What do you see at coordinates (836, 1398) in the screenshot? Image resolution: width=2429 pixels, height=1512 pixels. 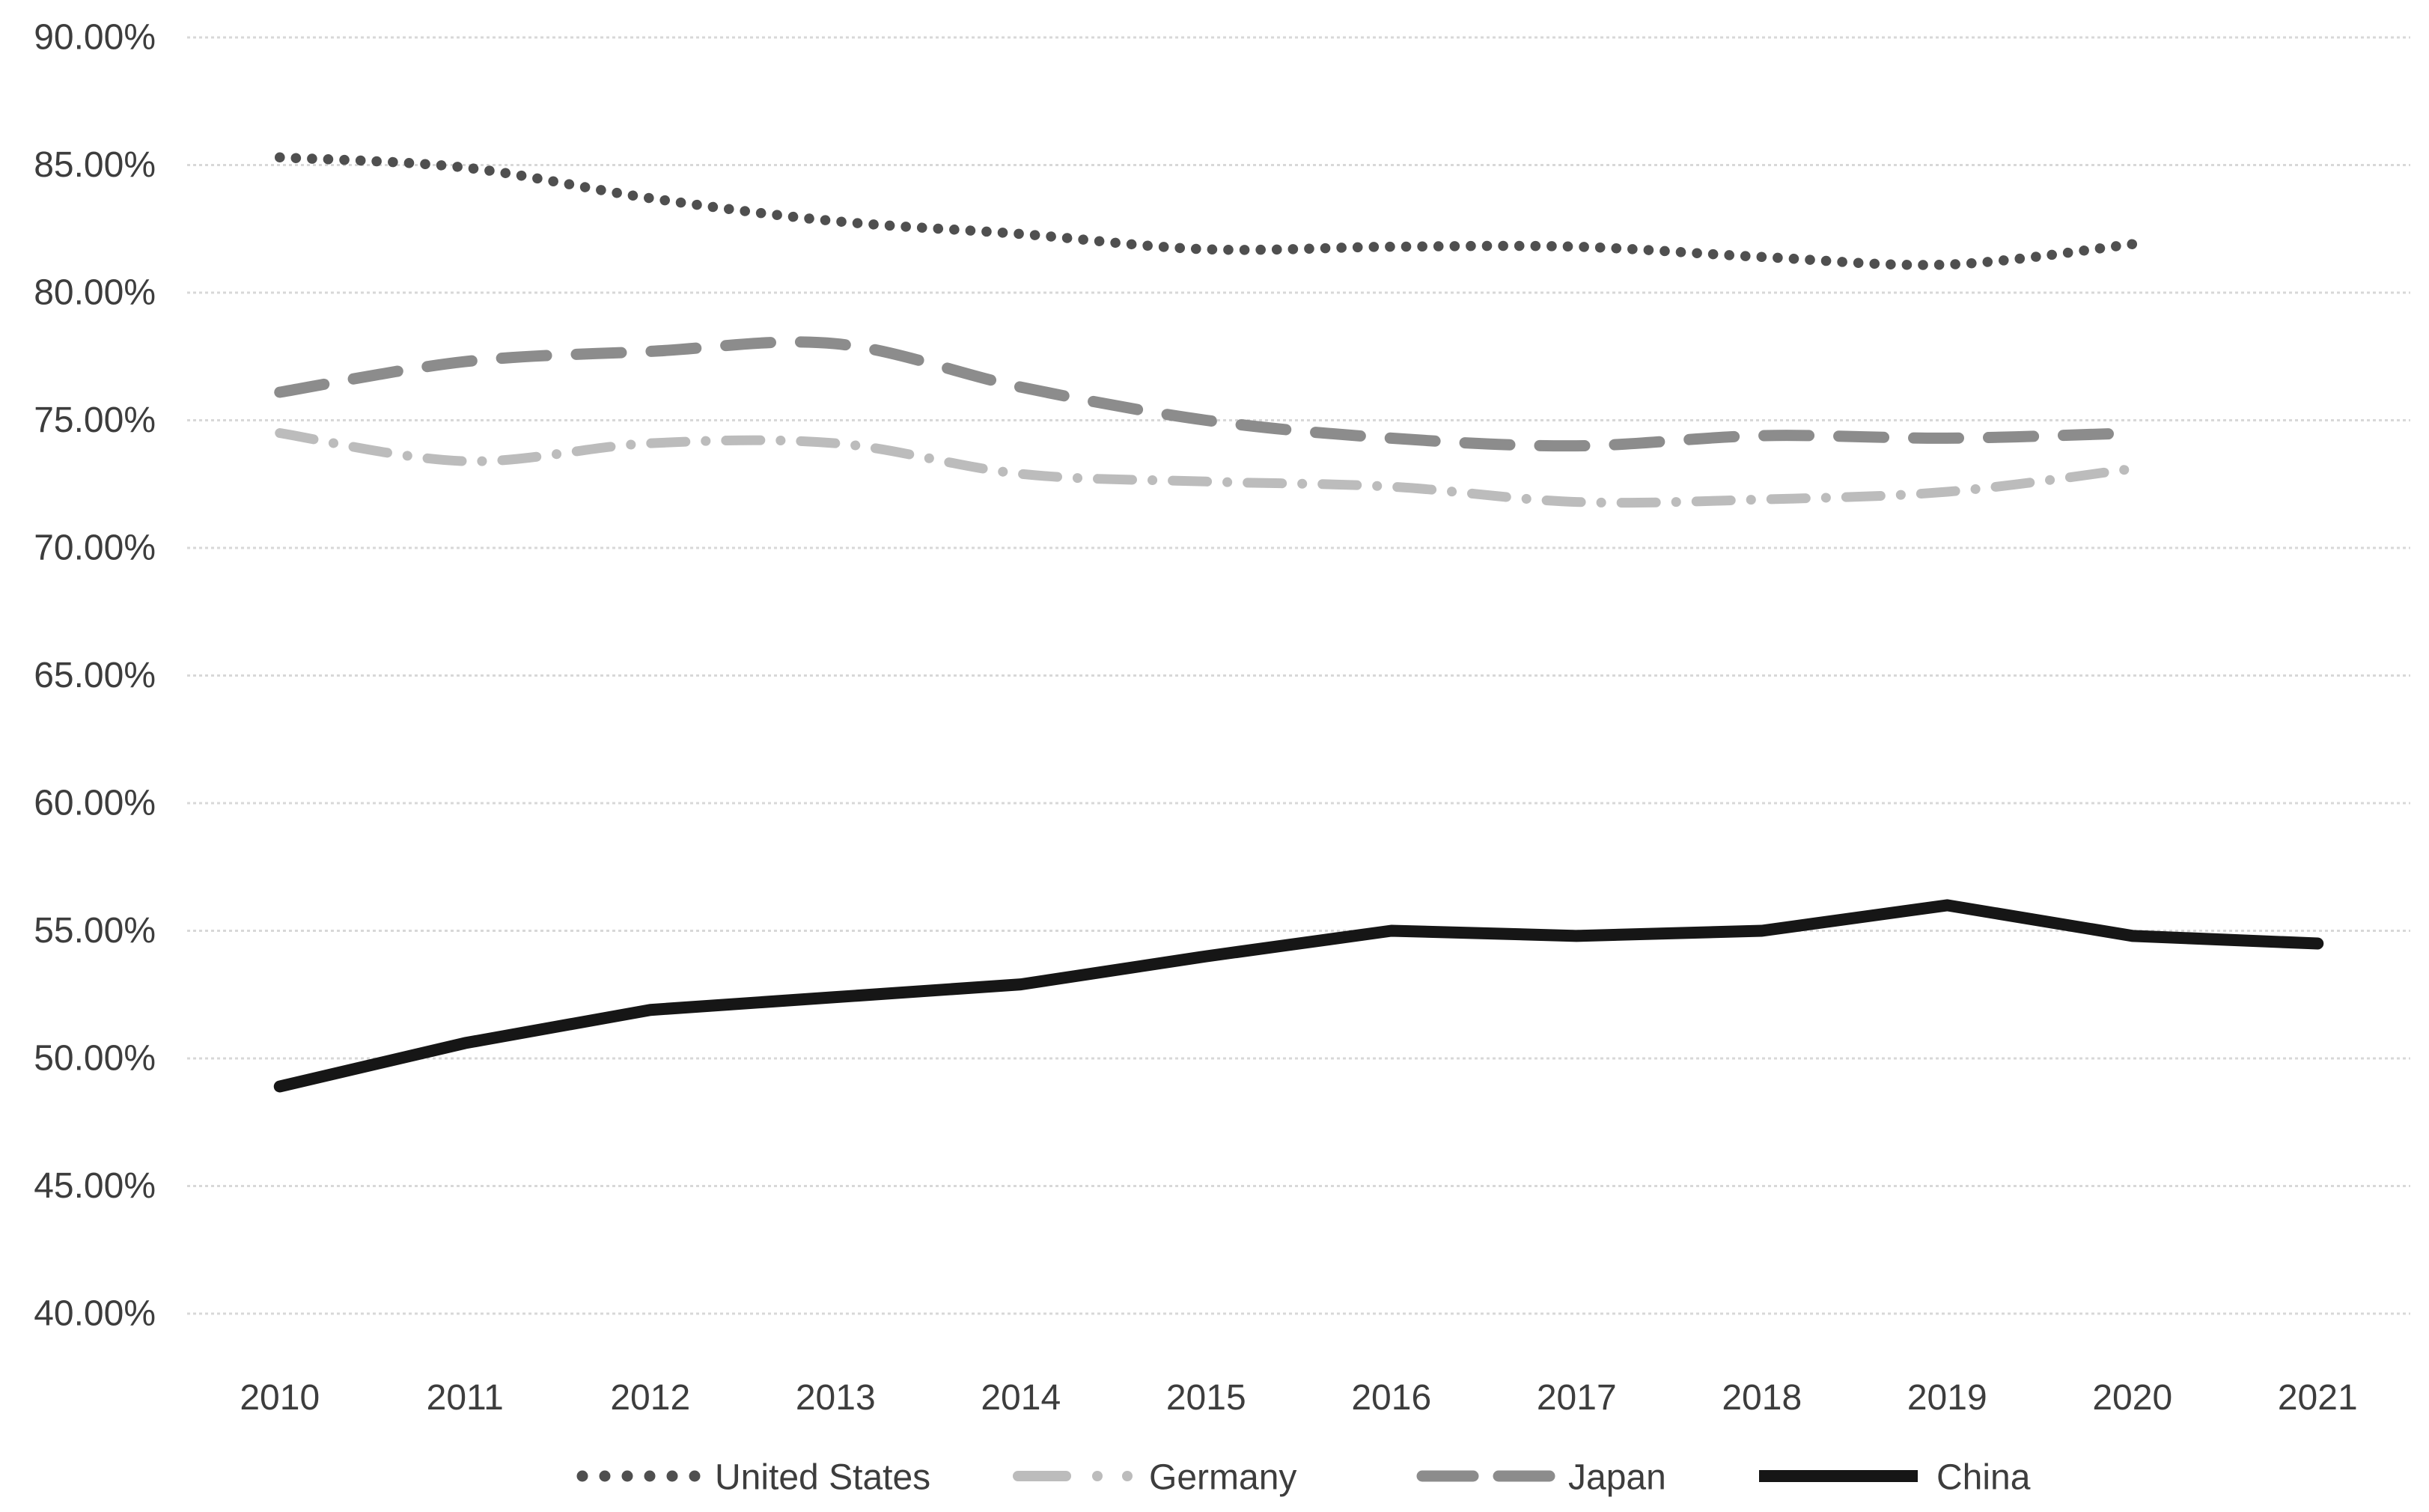 I see `x-axis-tick-label-2013: 2013` at bounding box center [836, 1398].